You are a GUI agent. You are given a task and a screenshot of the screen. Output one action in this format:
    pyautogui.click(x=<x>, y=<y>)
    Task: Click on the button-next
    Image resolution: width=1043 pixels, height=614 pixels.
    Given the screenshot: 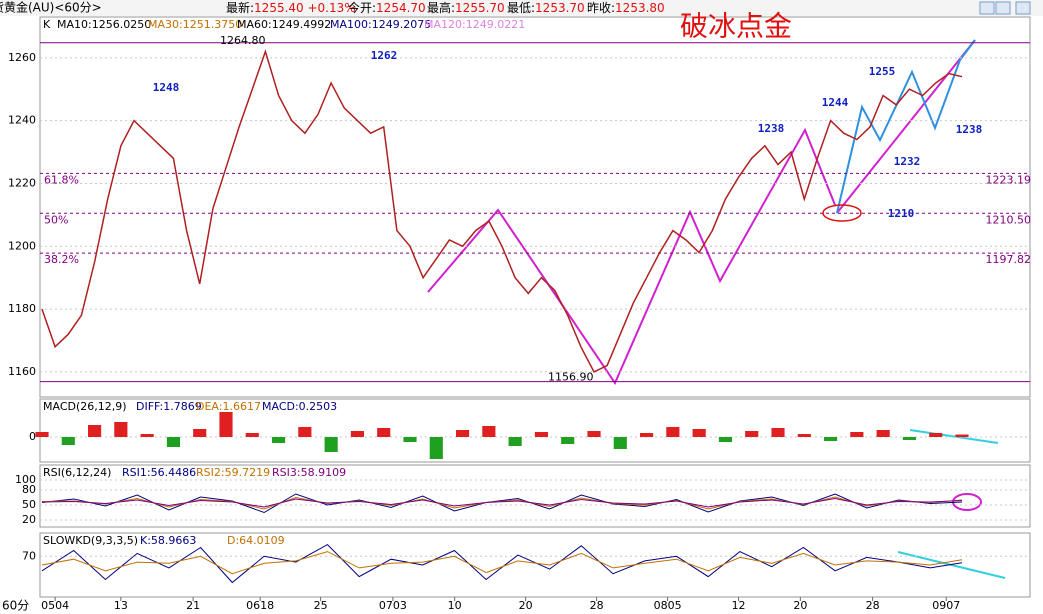 What is the action you would take?
    pyautogui.click(x=1003, y=8)
    